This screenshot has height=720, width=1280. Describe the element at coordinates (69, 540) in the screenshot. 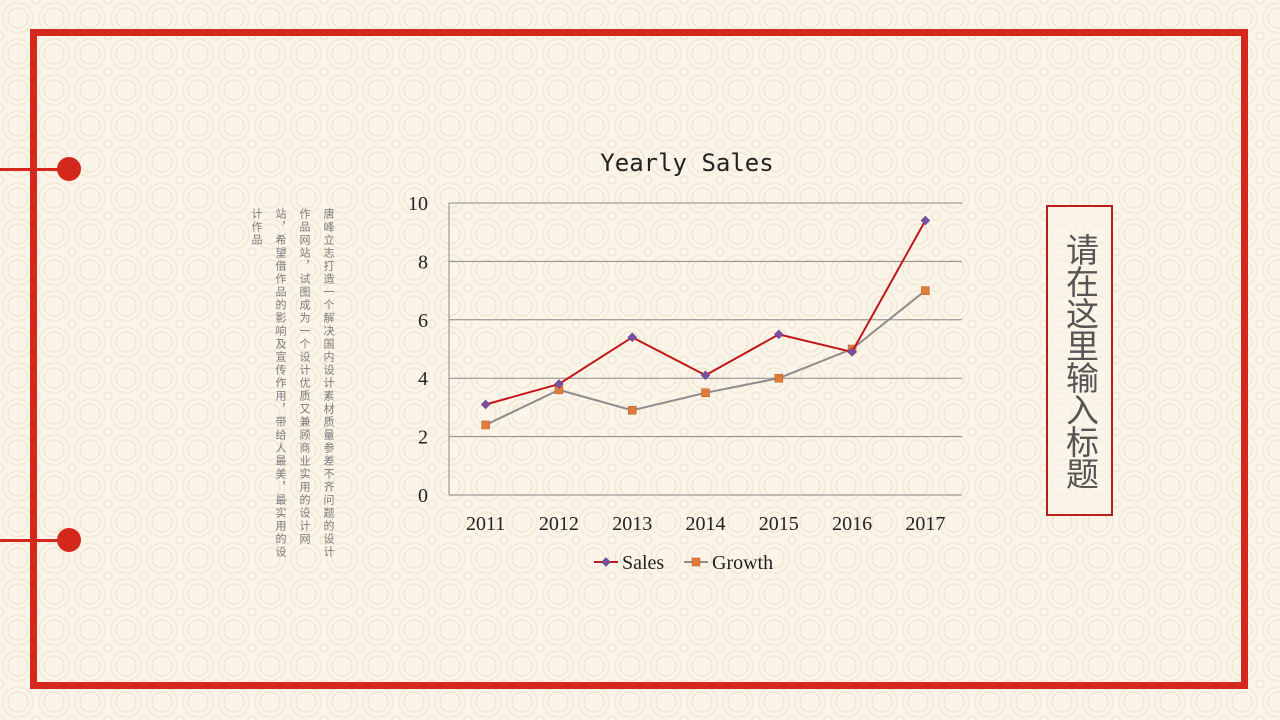

I see `decor-dot-bottom` at that location.